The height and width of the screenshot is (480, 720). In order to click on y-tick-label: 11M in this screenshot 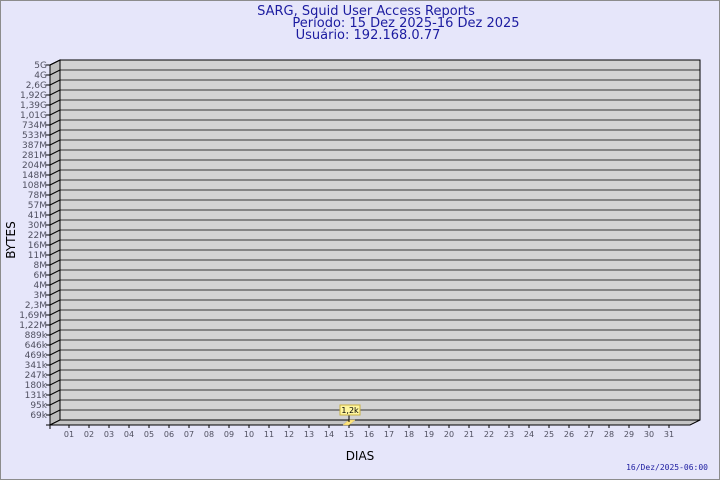, I will do `click(37, 256)`.